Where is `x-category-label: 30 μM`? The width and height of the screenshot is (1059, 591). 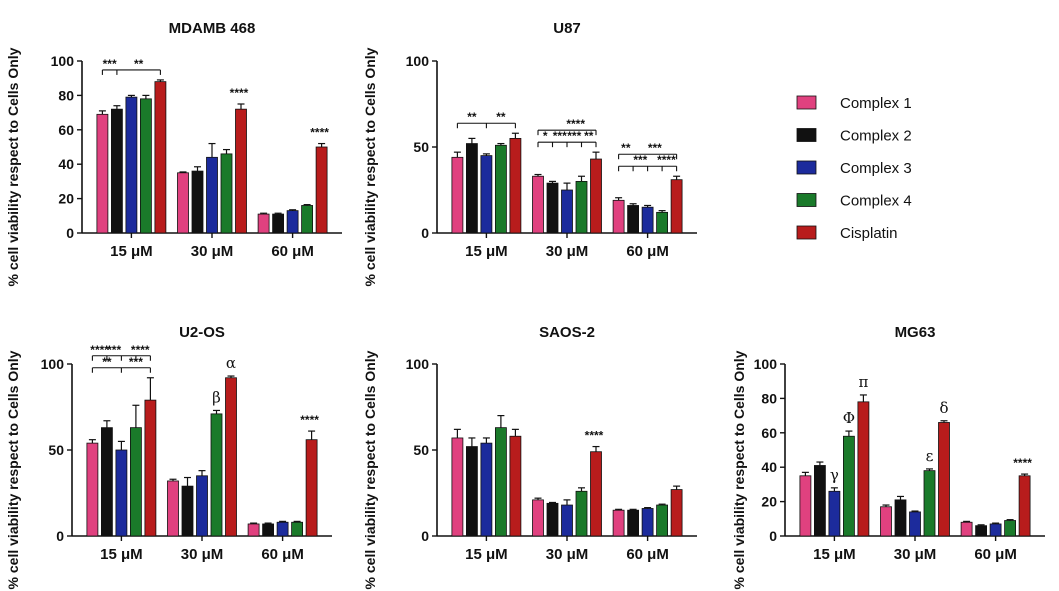 x-category-label: 30 μM is located at coordinates (202, 554).